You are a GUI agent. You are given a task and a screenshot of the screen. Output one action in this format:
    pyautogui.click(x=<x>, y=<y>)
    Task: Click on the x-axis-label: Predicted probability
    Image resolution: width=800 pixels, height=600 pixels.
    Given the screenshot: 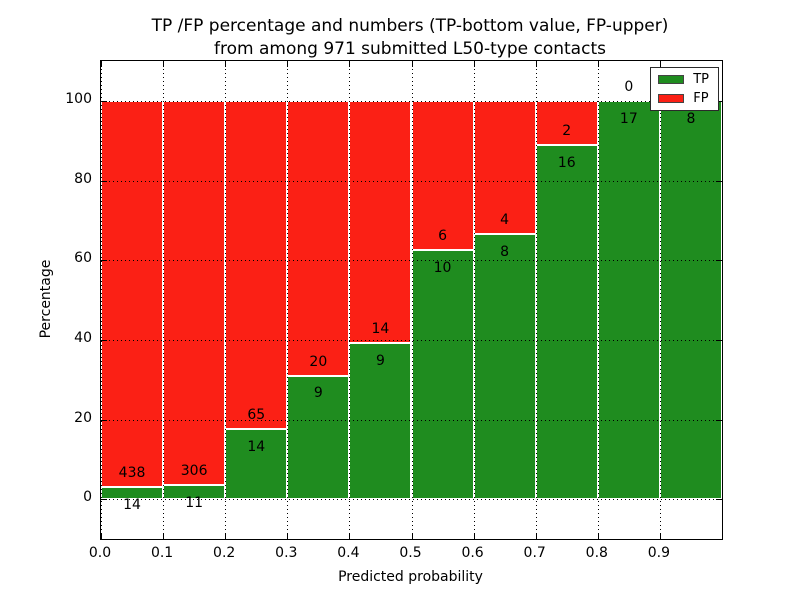 What is the action you would take?
    pyautogui.click(x=410, y=577)
    